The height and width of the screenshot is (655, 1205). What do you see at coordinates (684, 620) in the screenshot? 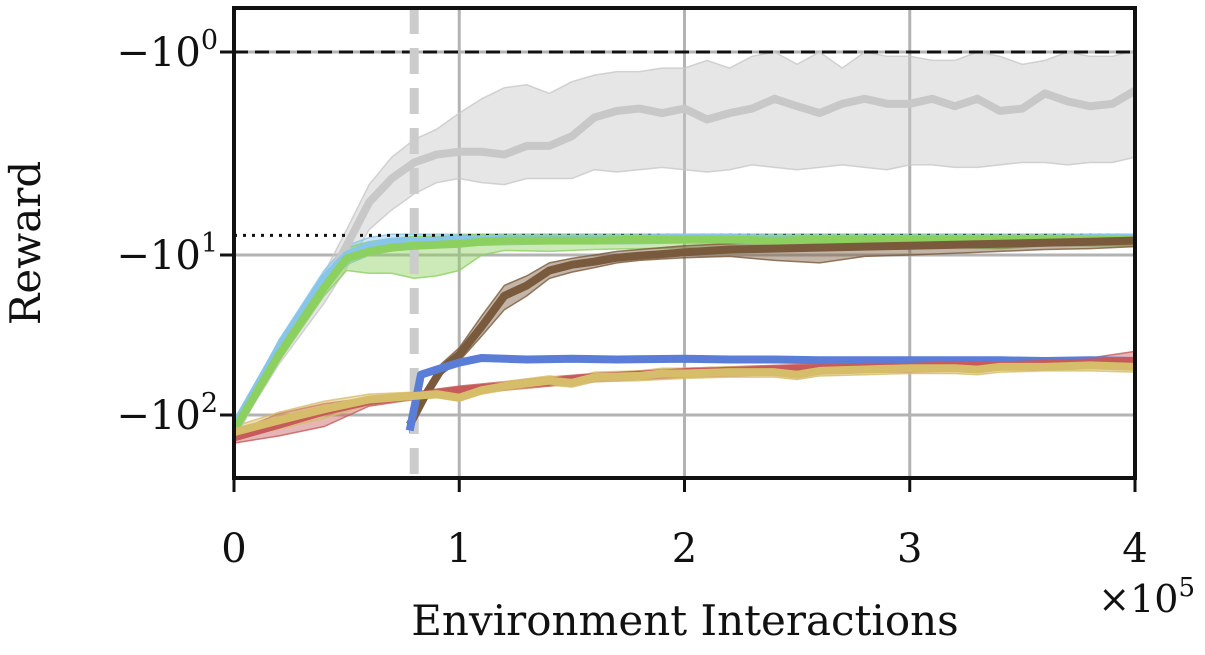
I see `x-axis-label: Environment Interactions` at bounding box center [684, 620].